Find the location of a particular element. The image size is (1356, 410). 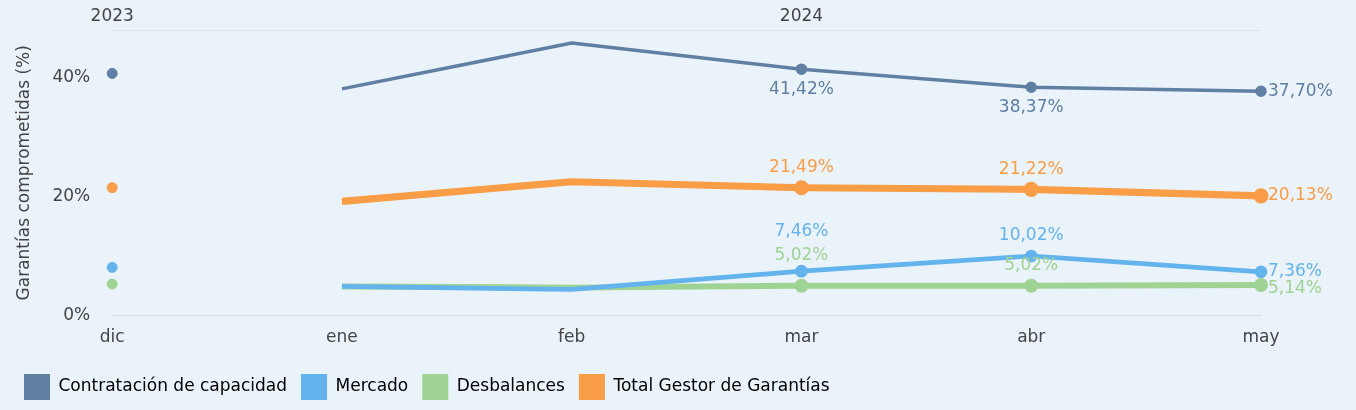

data-label: 7,46% is located at coordinates (801, 229).